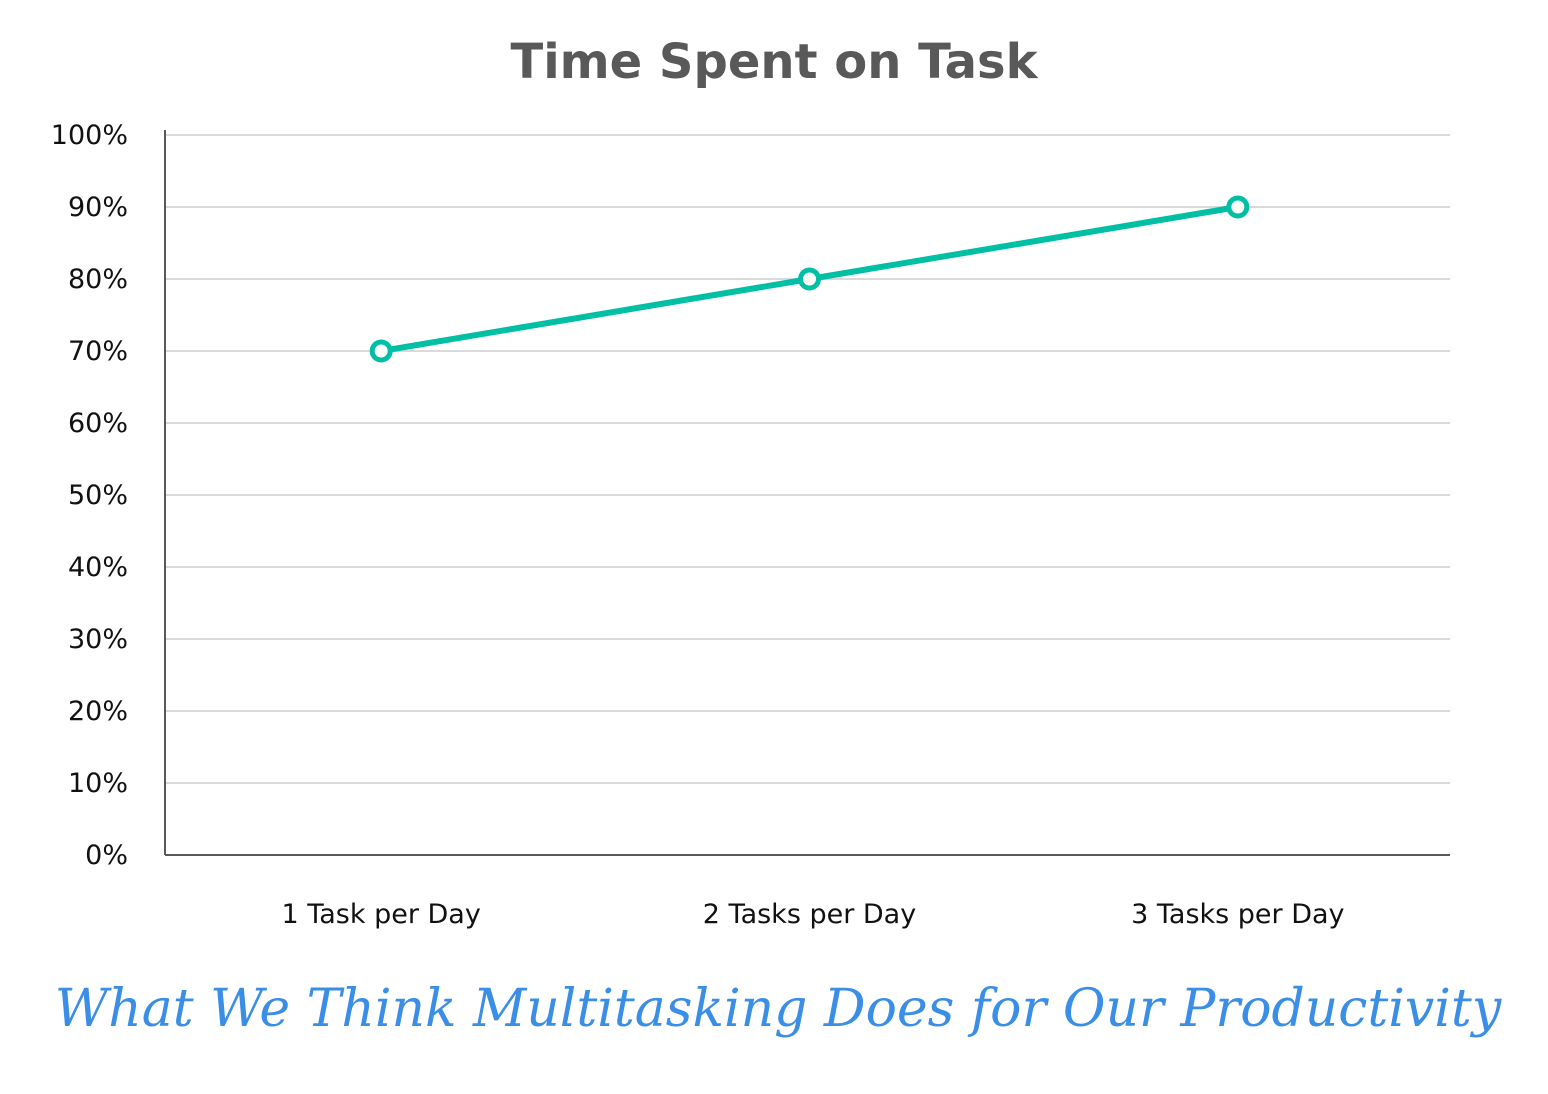 Image resolution: width=1548 pixels, height=1094 pixels. I want to click on y-tick-label: 30%, so click(98, 639).